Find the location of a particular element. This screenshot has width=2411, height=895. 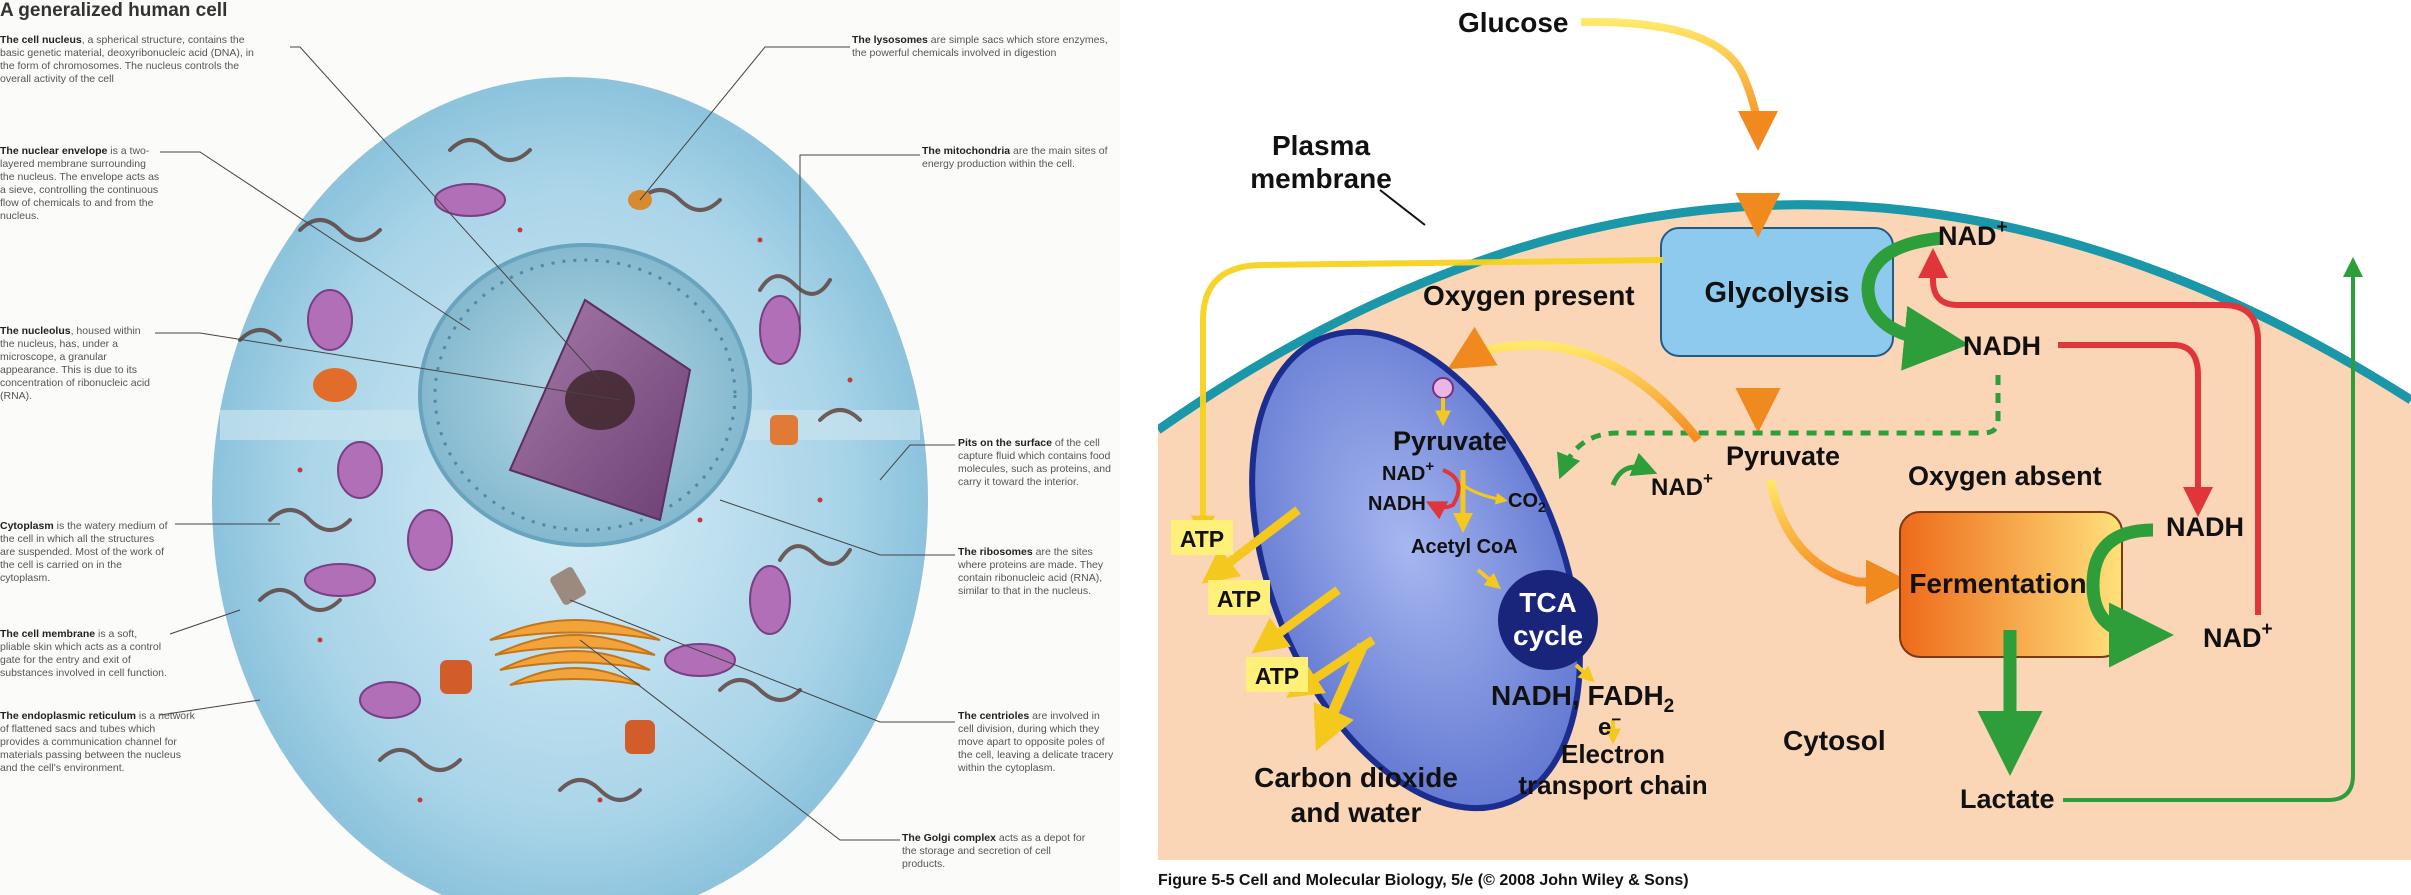

plasma-membrane-line is located at coordinates (1784, 317).